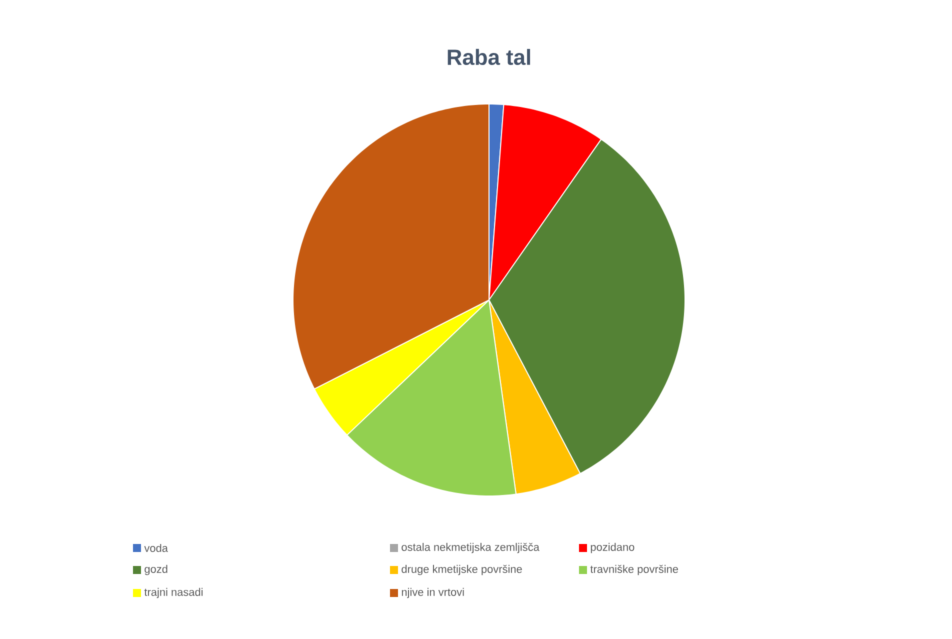  What do you see at coordinates (462, 570) in the screenshot?
I see `legend-label: druge kmetijske površine` at bounding box center [462, 570].